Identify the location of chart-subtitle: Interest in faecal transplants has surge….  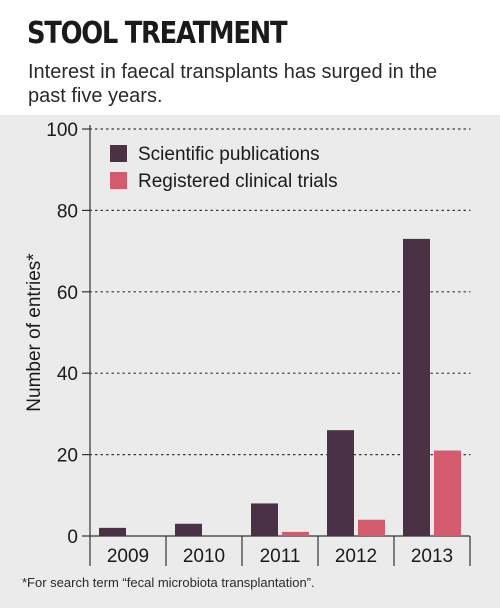
(233, 84).